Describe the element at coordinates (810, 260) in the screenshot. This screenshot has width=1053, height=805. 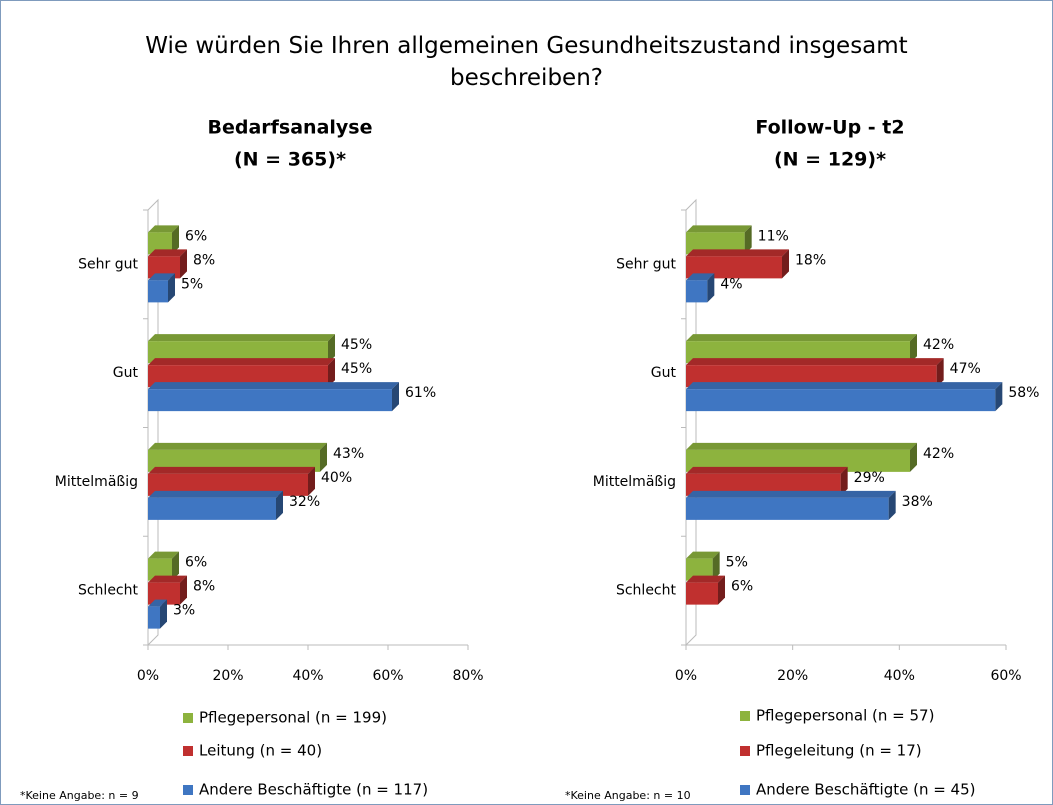
I see `data-label: 18%` at that location.